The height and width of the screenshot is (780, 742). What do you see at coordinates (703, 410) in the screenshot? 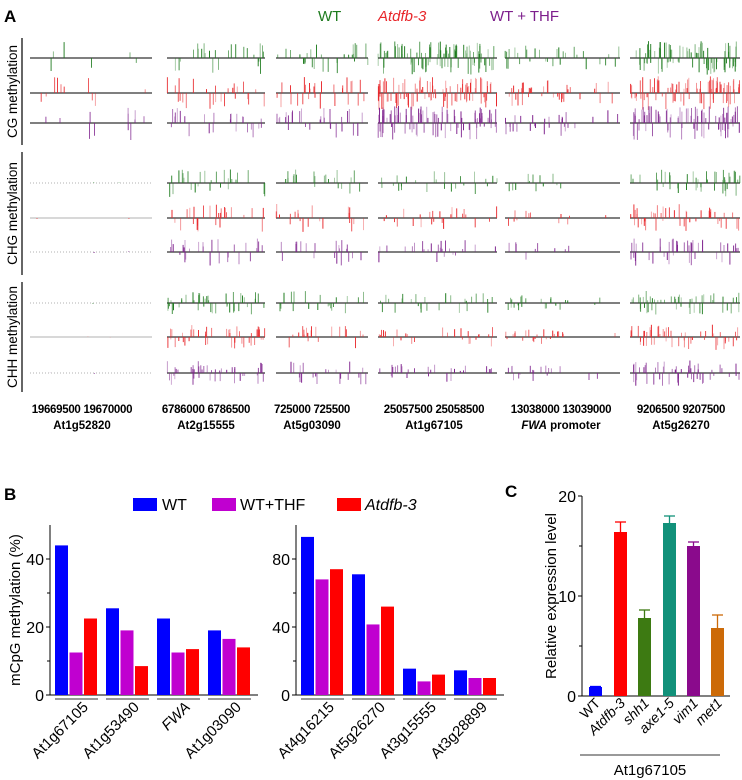
I see `coordinate-end: 9207500` at bounding box center [703, 410].